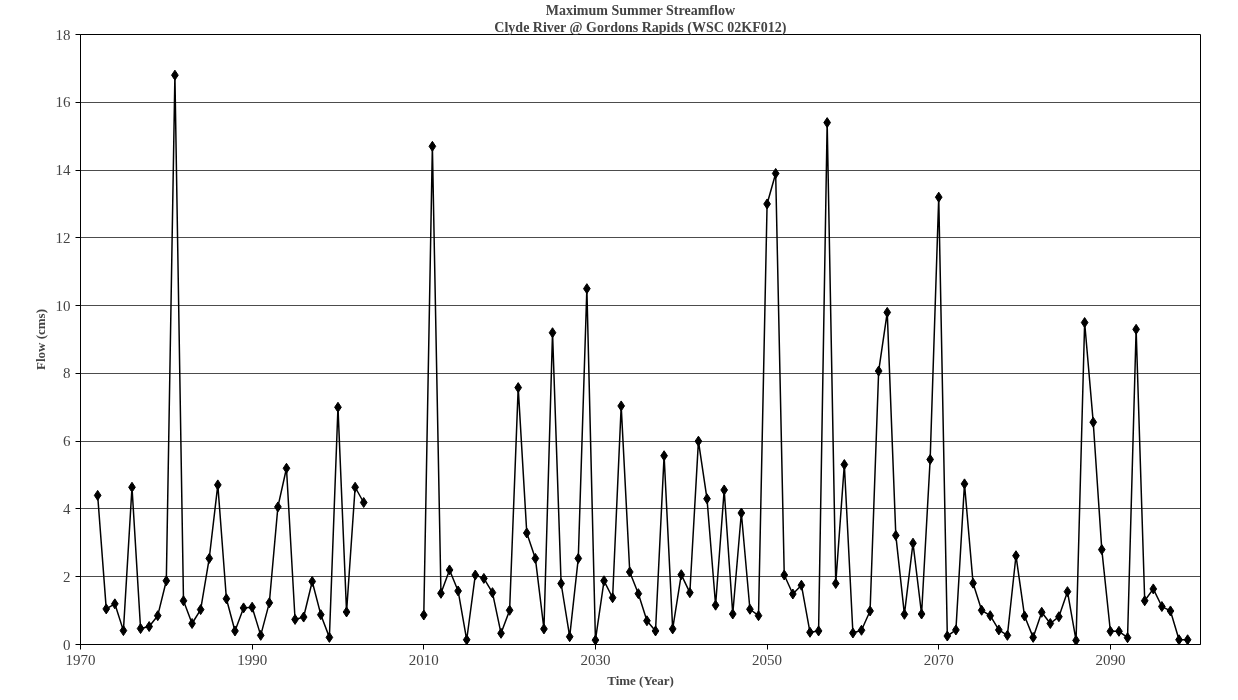 The width and height of the screenshot is (1238, 700). Describe the element at coordinates (1110, 659) in the screenshot. I see `x-tick-label: 2090` at that location.